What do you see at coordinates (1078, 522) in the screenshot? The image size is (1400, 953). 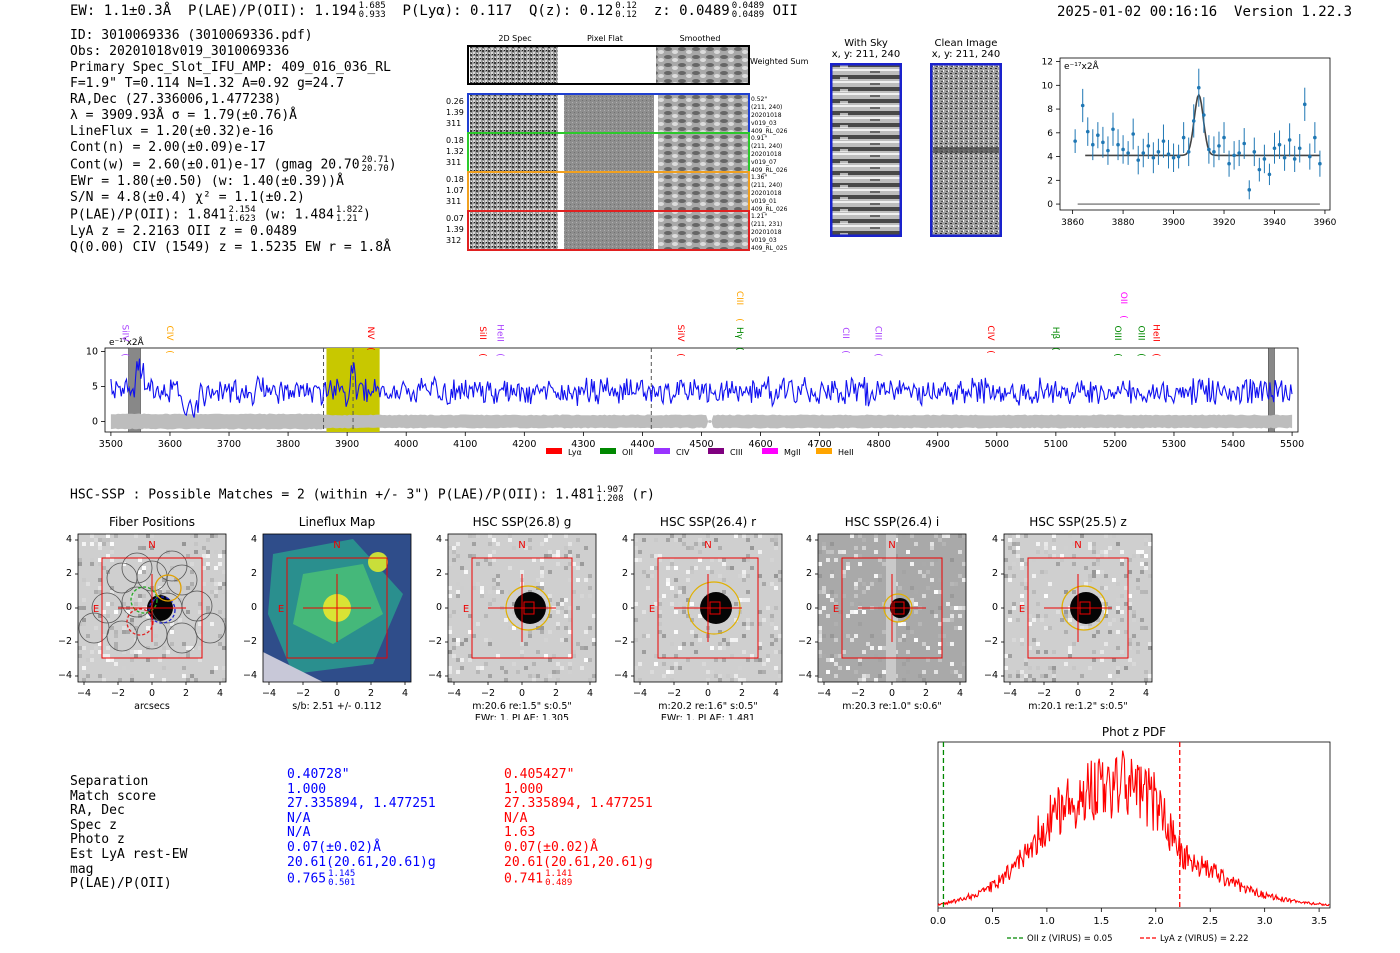 I see `hsc-panel-title: HSC SSP(25.5) z` at bounding box center [1078, 522].